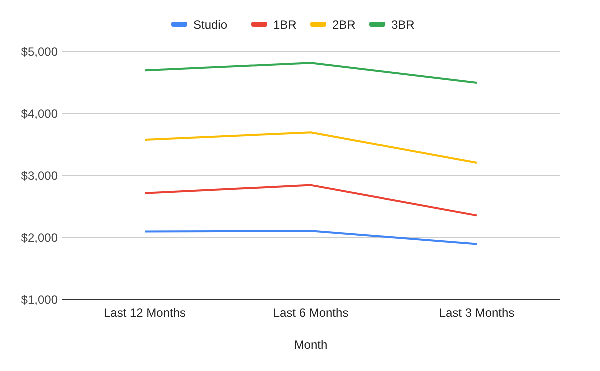 The width and height of the screenshot is (600, 371). I want to click on y-tick-label: $5,000, so click(39, 52).